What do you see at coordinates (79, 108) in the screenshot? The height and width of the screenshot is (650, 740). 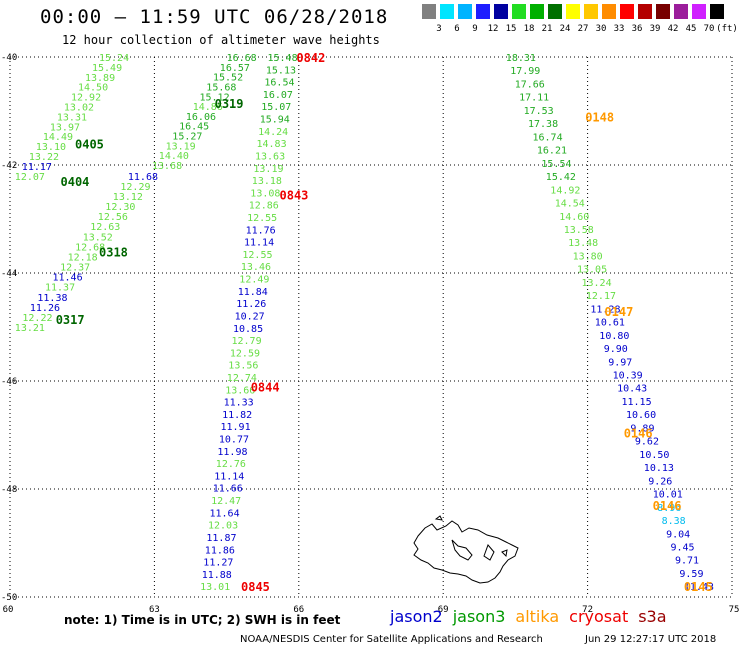 I see `wave-height-value: 13.02` at bounding box center [79, 108].